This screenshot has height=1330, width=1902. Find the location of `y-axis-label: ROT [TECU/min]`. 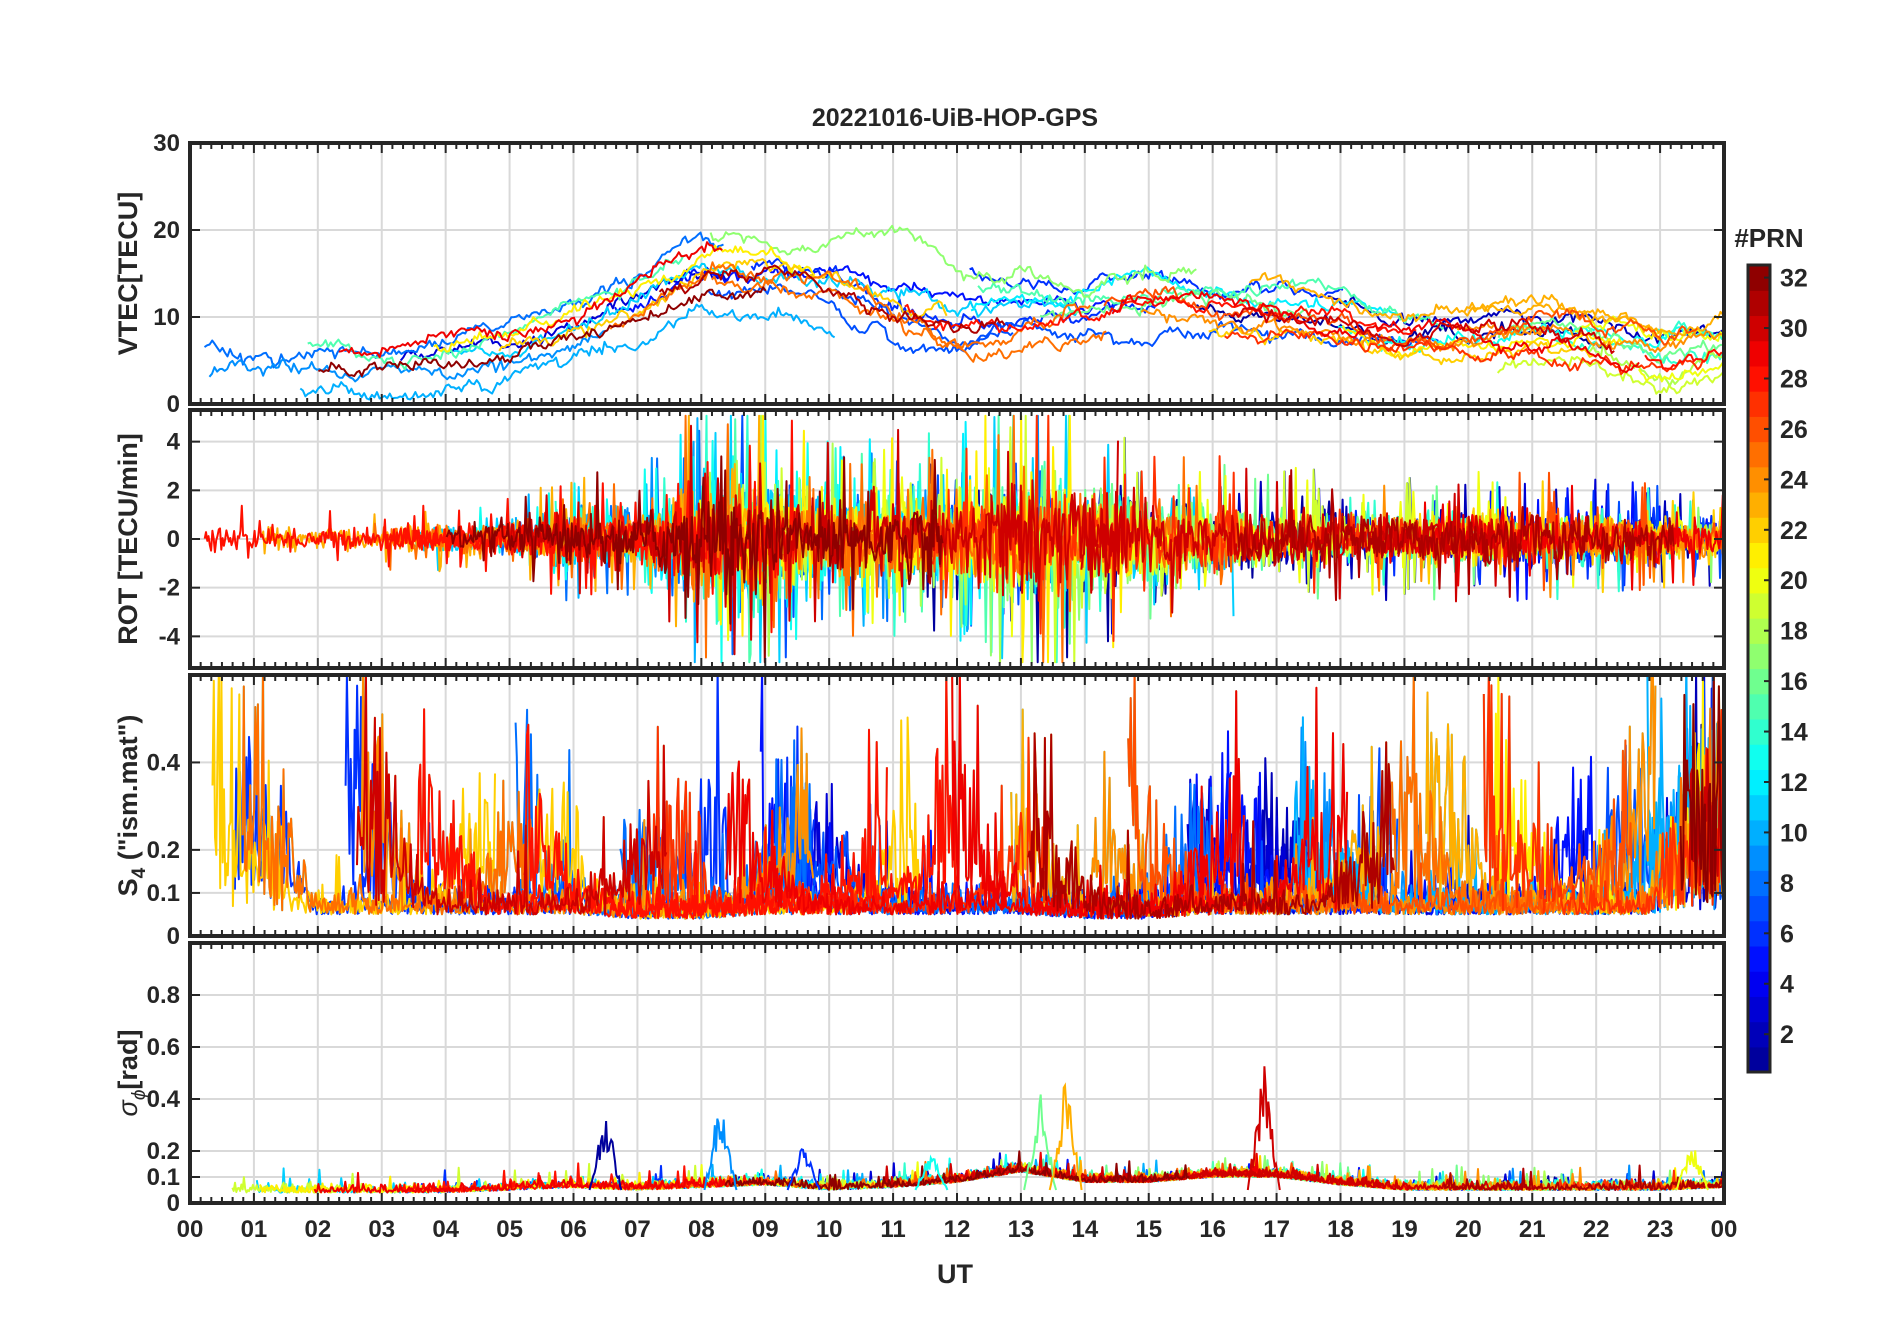

y-axis-label: ROT [TECU/min] is located at coordinates (128, 538).